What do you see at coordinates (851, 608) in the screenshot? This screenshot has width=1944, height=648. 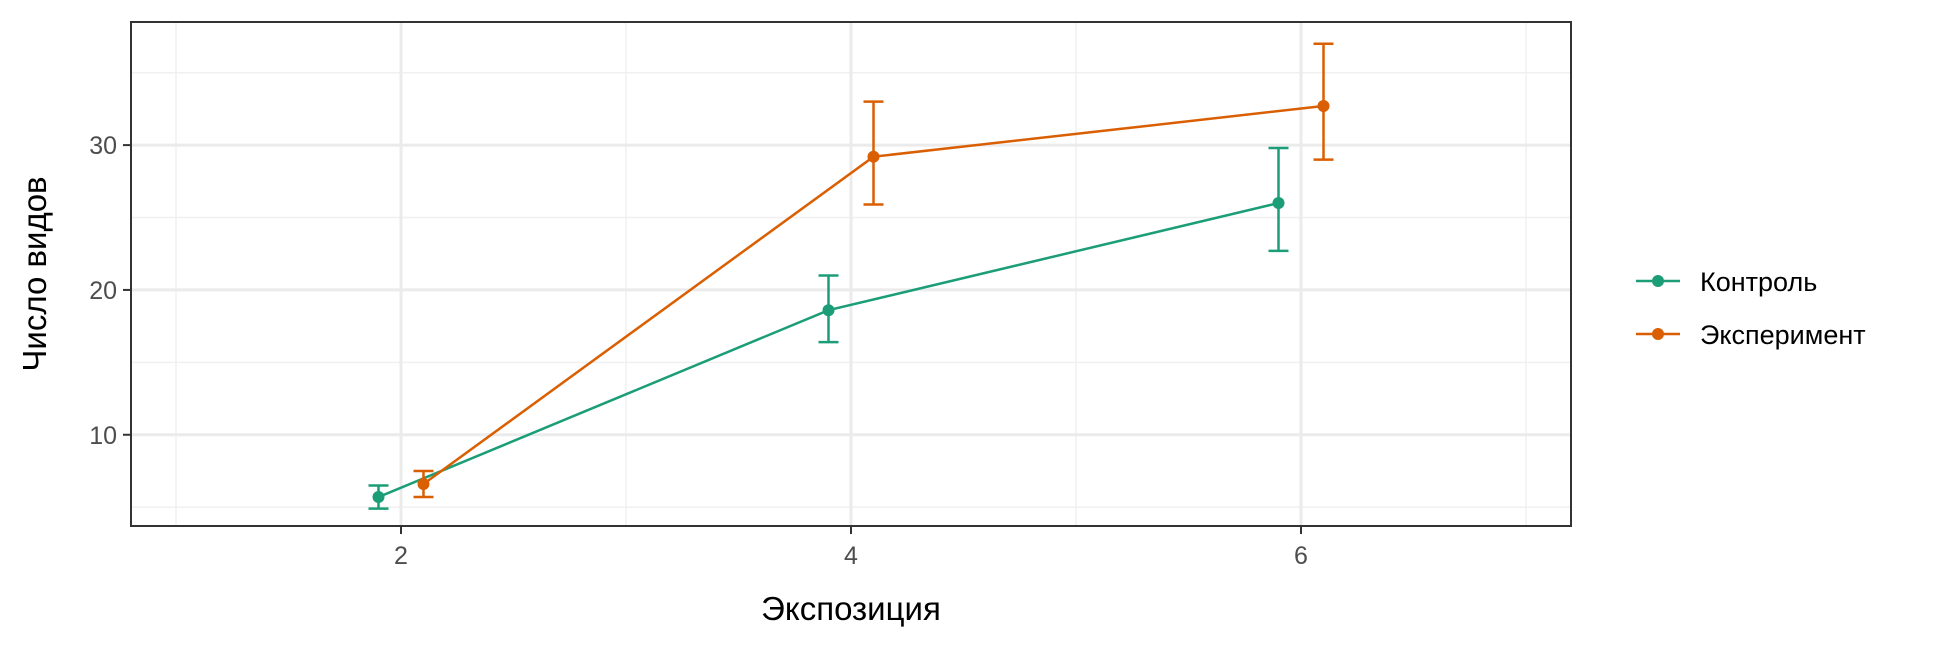 I see `x-axis-title: Экспозиция` at bounding box center [851, 608].